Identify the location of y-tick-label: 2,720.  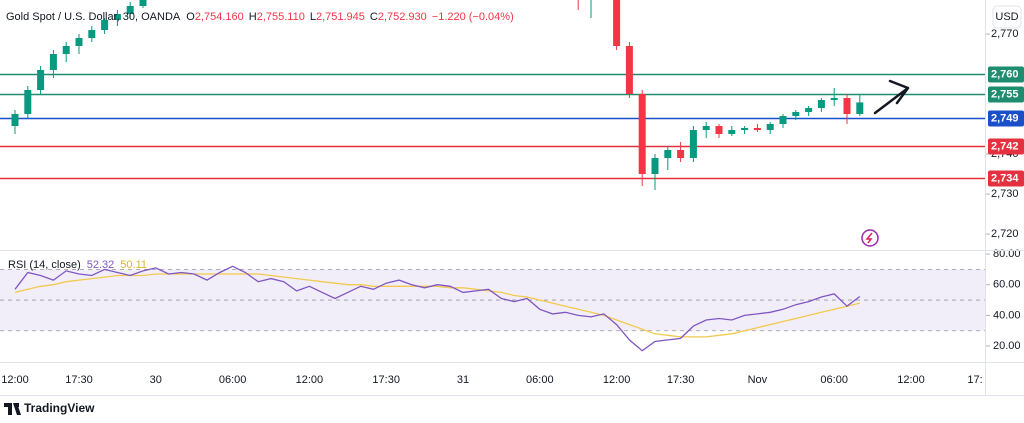
(1005, 234).